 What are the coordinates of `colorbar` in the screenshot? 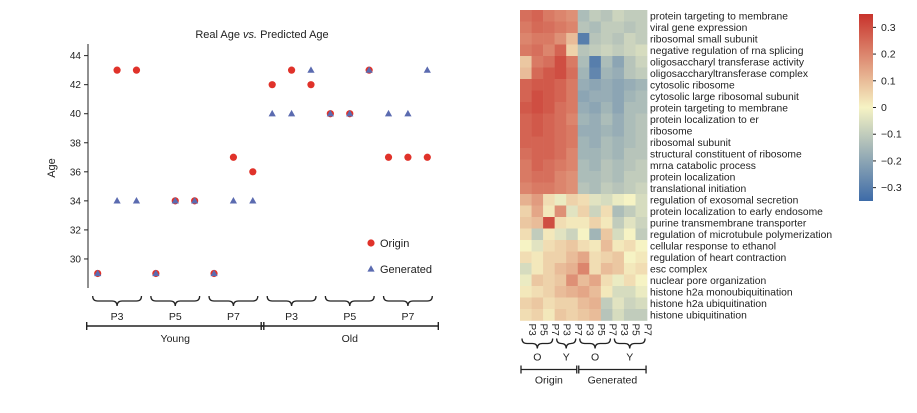 It's located at (866, 107).